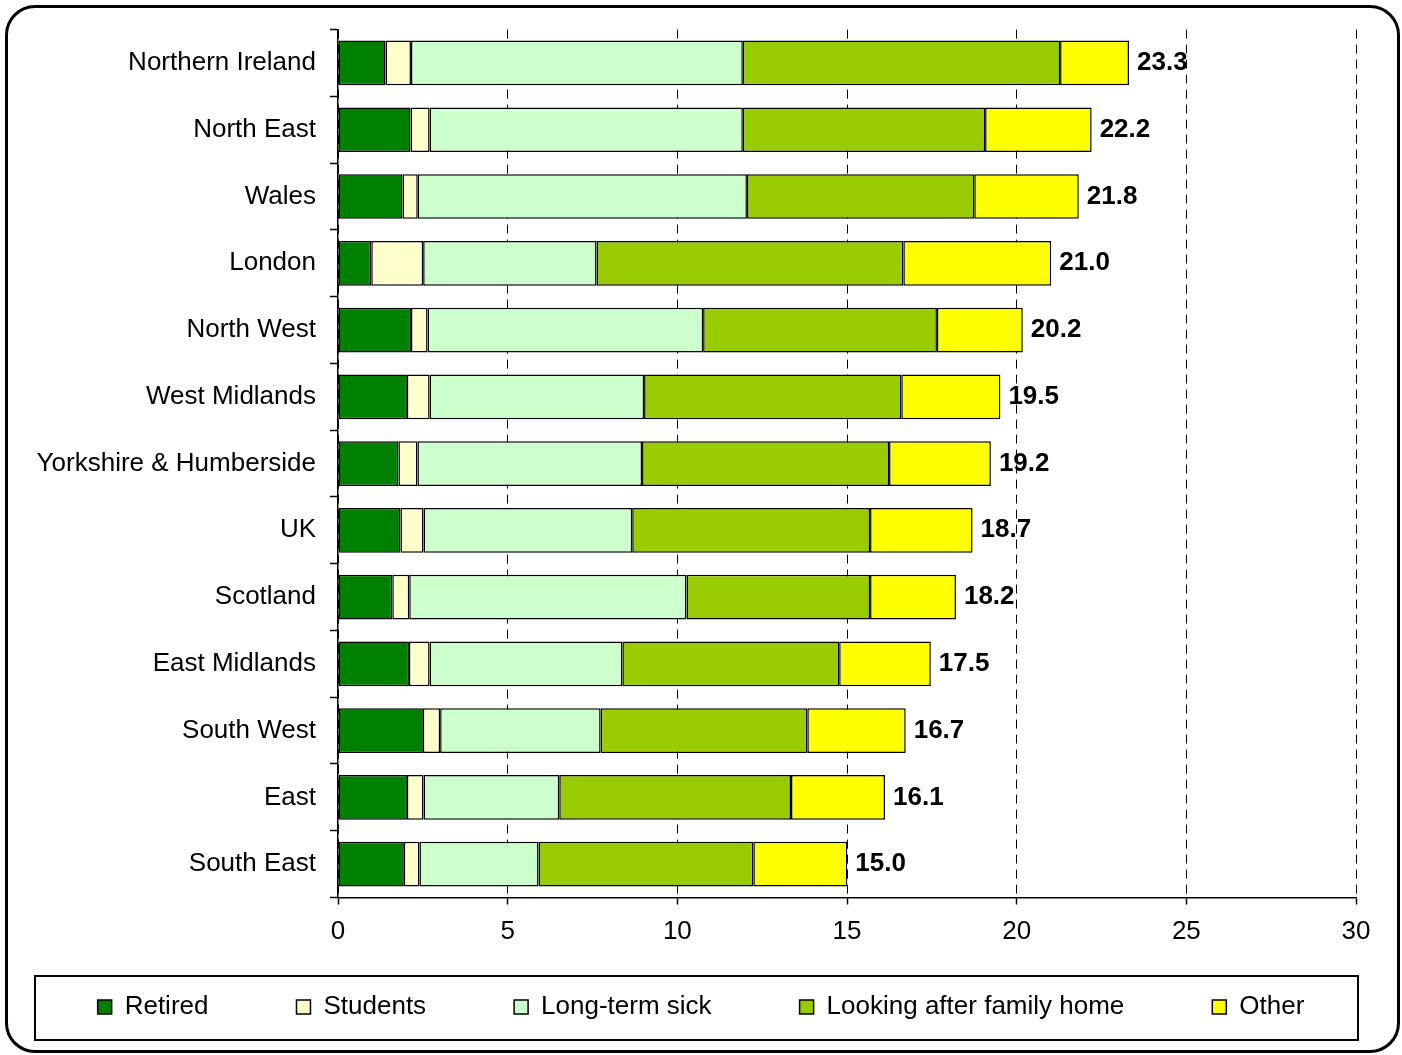 The width and height of the screenshot is (1402, 1055). What do you see at coordinates (251, 328) in the screenshot?
I see `y-tick-label: North West` at bounding box center [251, 328].